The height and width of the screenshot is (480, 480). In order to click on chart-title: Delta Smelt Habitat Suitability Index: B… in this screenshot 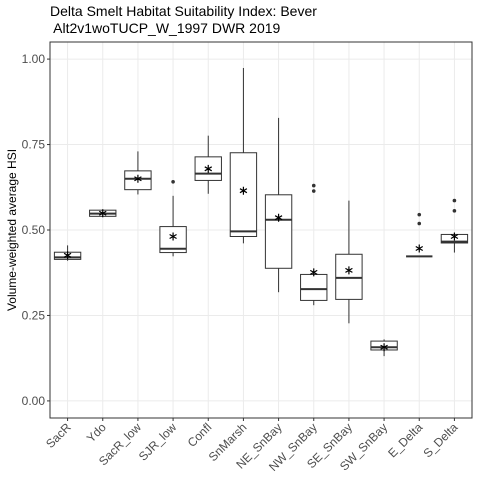, I will do `click(183, 11)`.